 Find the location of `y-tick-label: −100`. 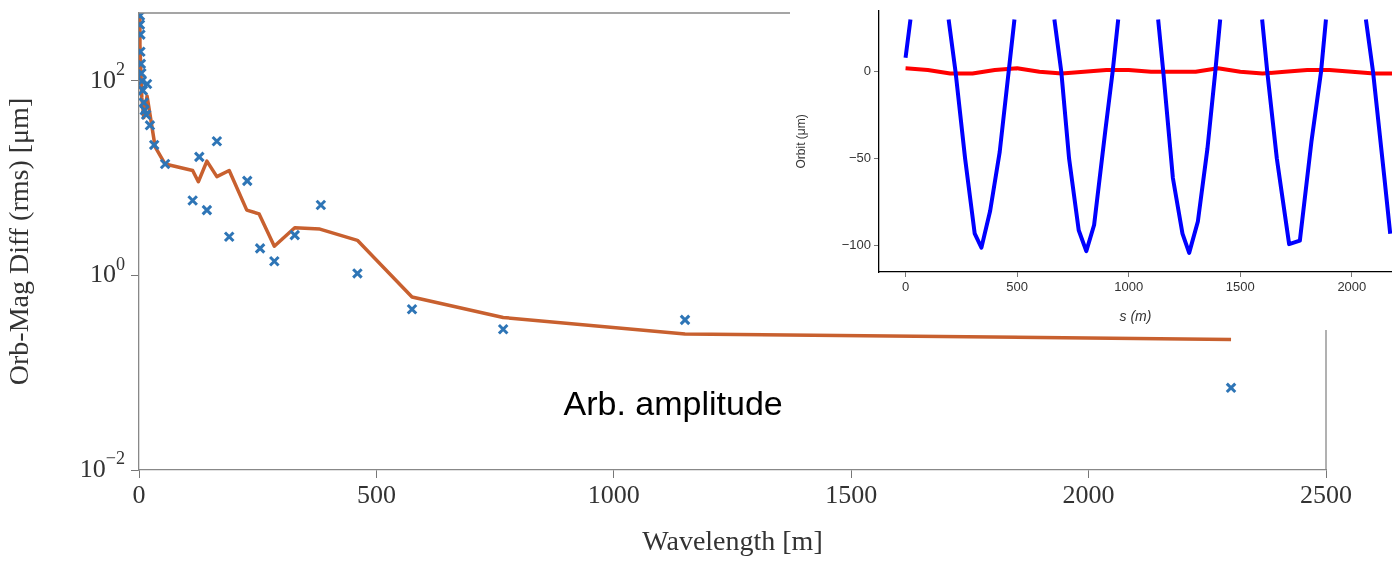

y-tick-label: −100 is located at coordinates (856, 245).